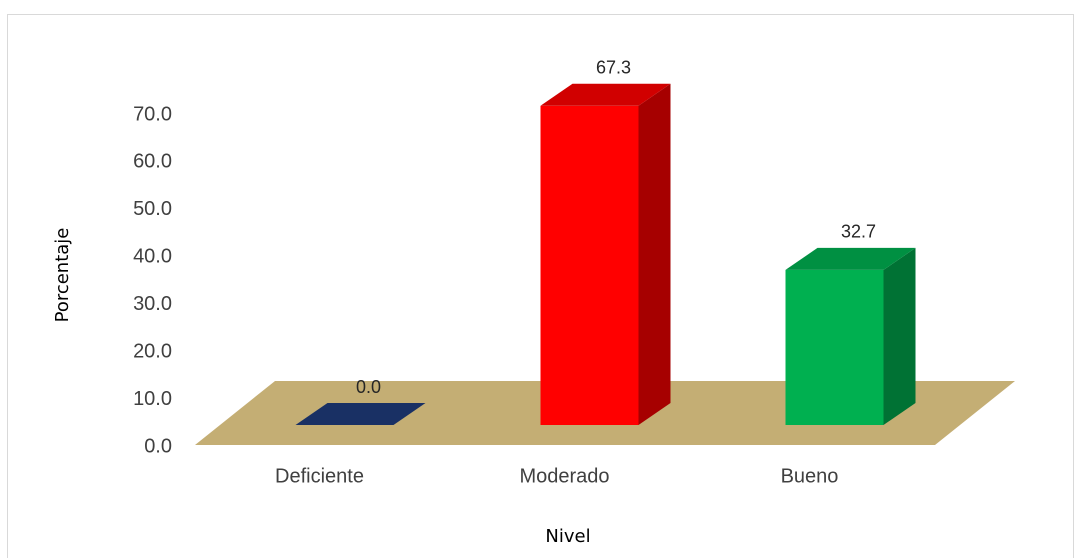 This screenshot has height=558, width=1075. I want to click on y-tick-label: 30.0, so click(152, 304).